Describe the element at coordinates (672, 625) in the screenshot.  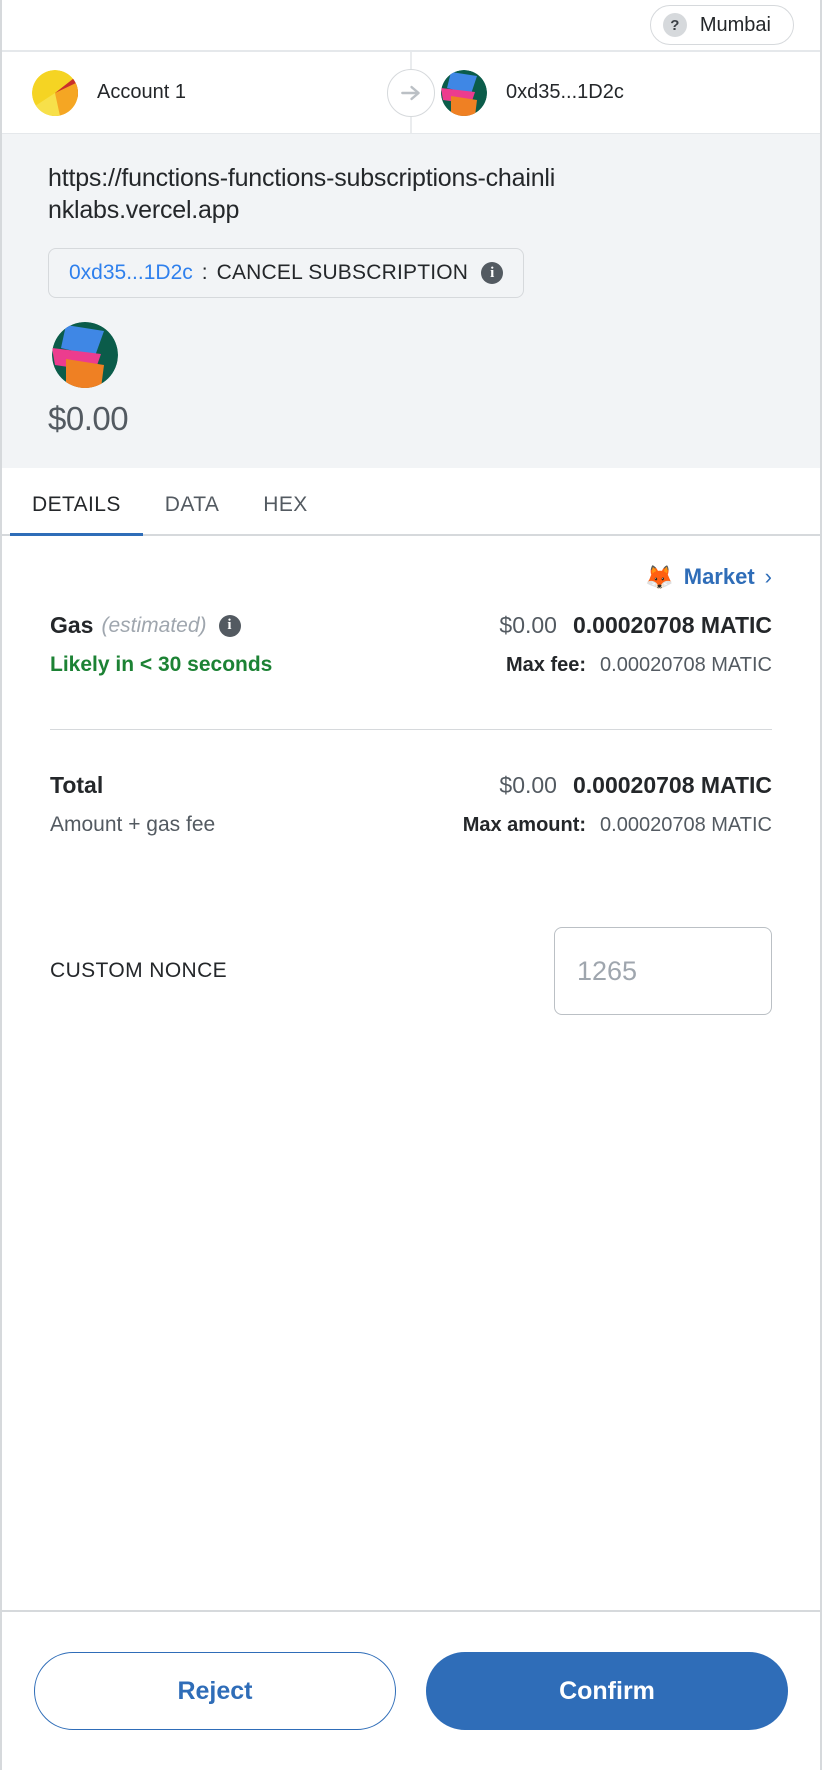
I see `gas-native-value: 0.00020708 MATIC` at that location.